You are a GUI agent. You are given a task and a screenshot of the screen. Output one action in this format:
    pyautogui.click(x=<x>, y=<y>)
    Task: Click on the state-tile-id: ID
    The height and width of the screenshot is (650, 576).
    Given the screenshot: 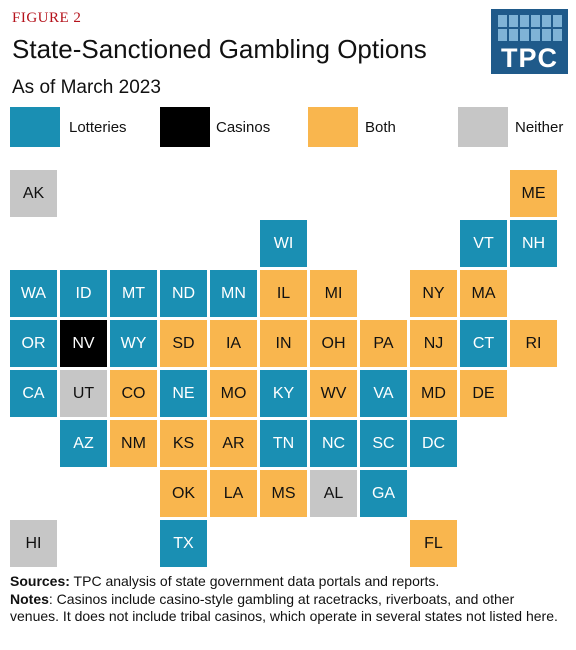 What is the action you would take?
    pyautogui.click(x=83, y=293)
    